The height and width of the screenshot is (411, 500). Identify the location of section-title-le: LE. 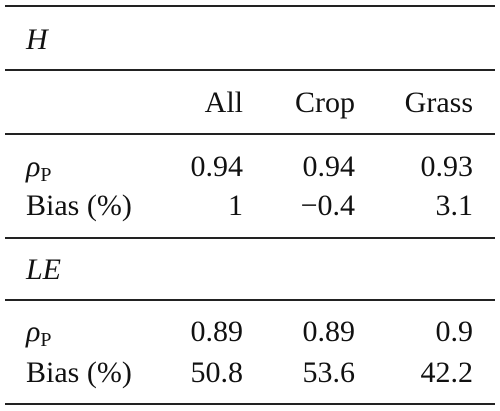
(44, 269).